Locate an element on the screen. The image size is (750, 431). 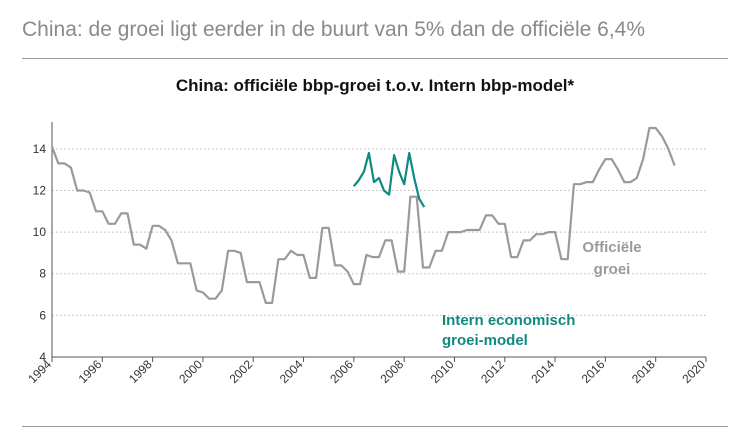
x-tick-label: 2000 is located at coordinates (190, 371).